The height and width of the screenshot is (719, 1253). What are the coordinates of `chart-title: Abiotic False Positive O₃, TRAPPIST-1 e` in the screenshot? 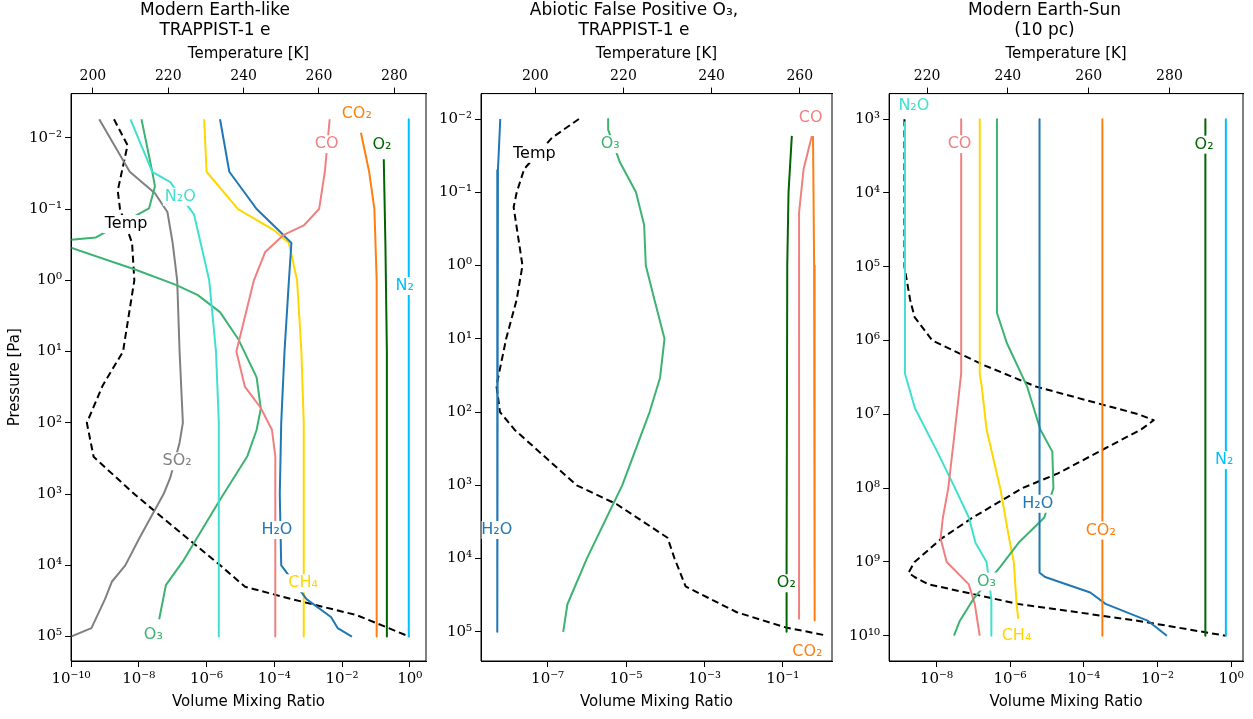 It's located at (634, 20).